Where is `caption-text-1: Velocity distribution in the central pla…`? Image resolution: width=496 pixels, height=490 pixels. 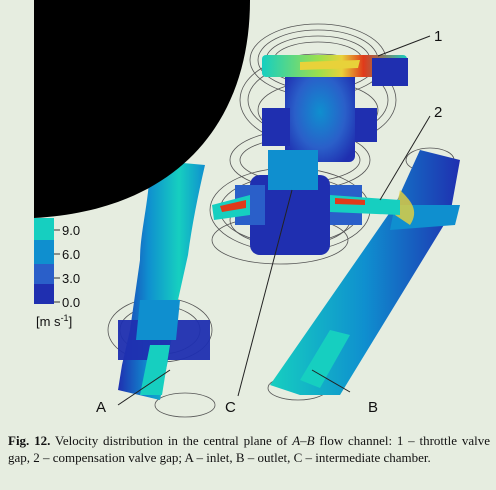
caption-text-1: Velocity distribution in the central pla… is located at coordinates (171, 440).